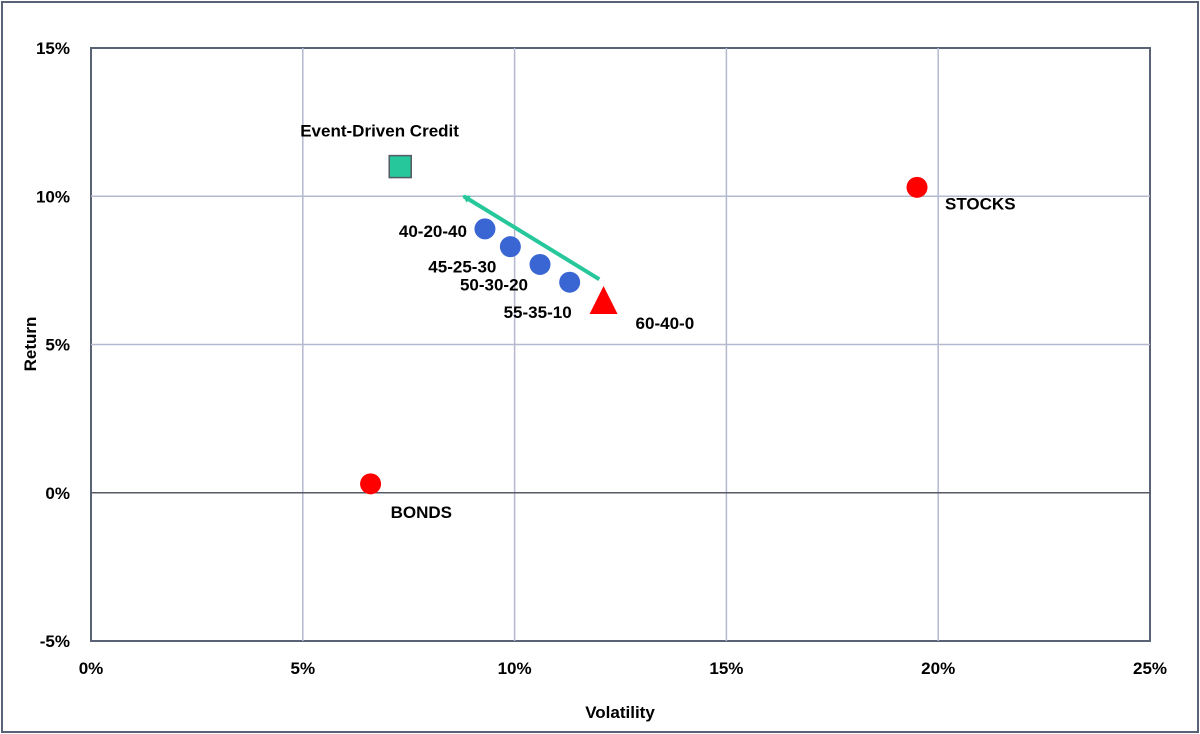 Image resolution: width=1200 pixels, height=734 pixels. I want to click on x-tick-label: 5%, so click(303, 668).